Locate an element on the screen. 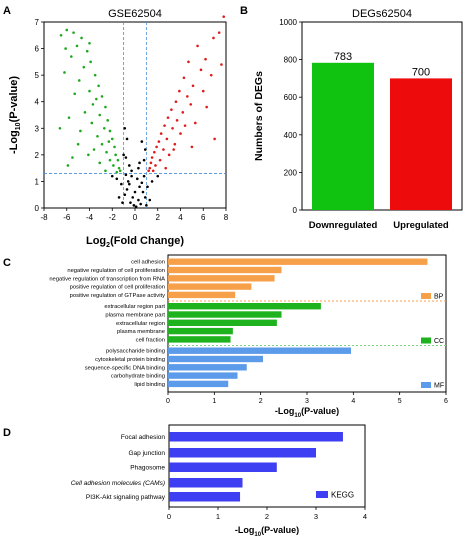 This screenshot has height=545, width=474. go-term-label-cc-0: extracellular region part is located at coordinates (134, 307).